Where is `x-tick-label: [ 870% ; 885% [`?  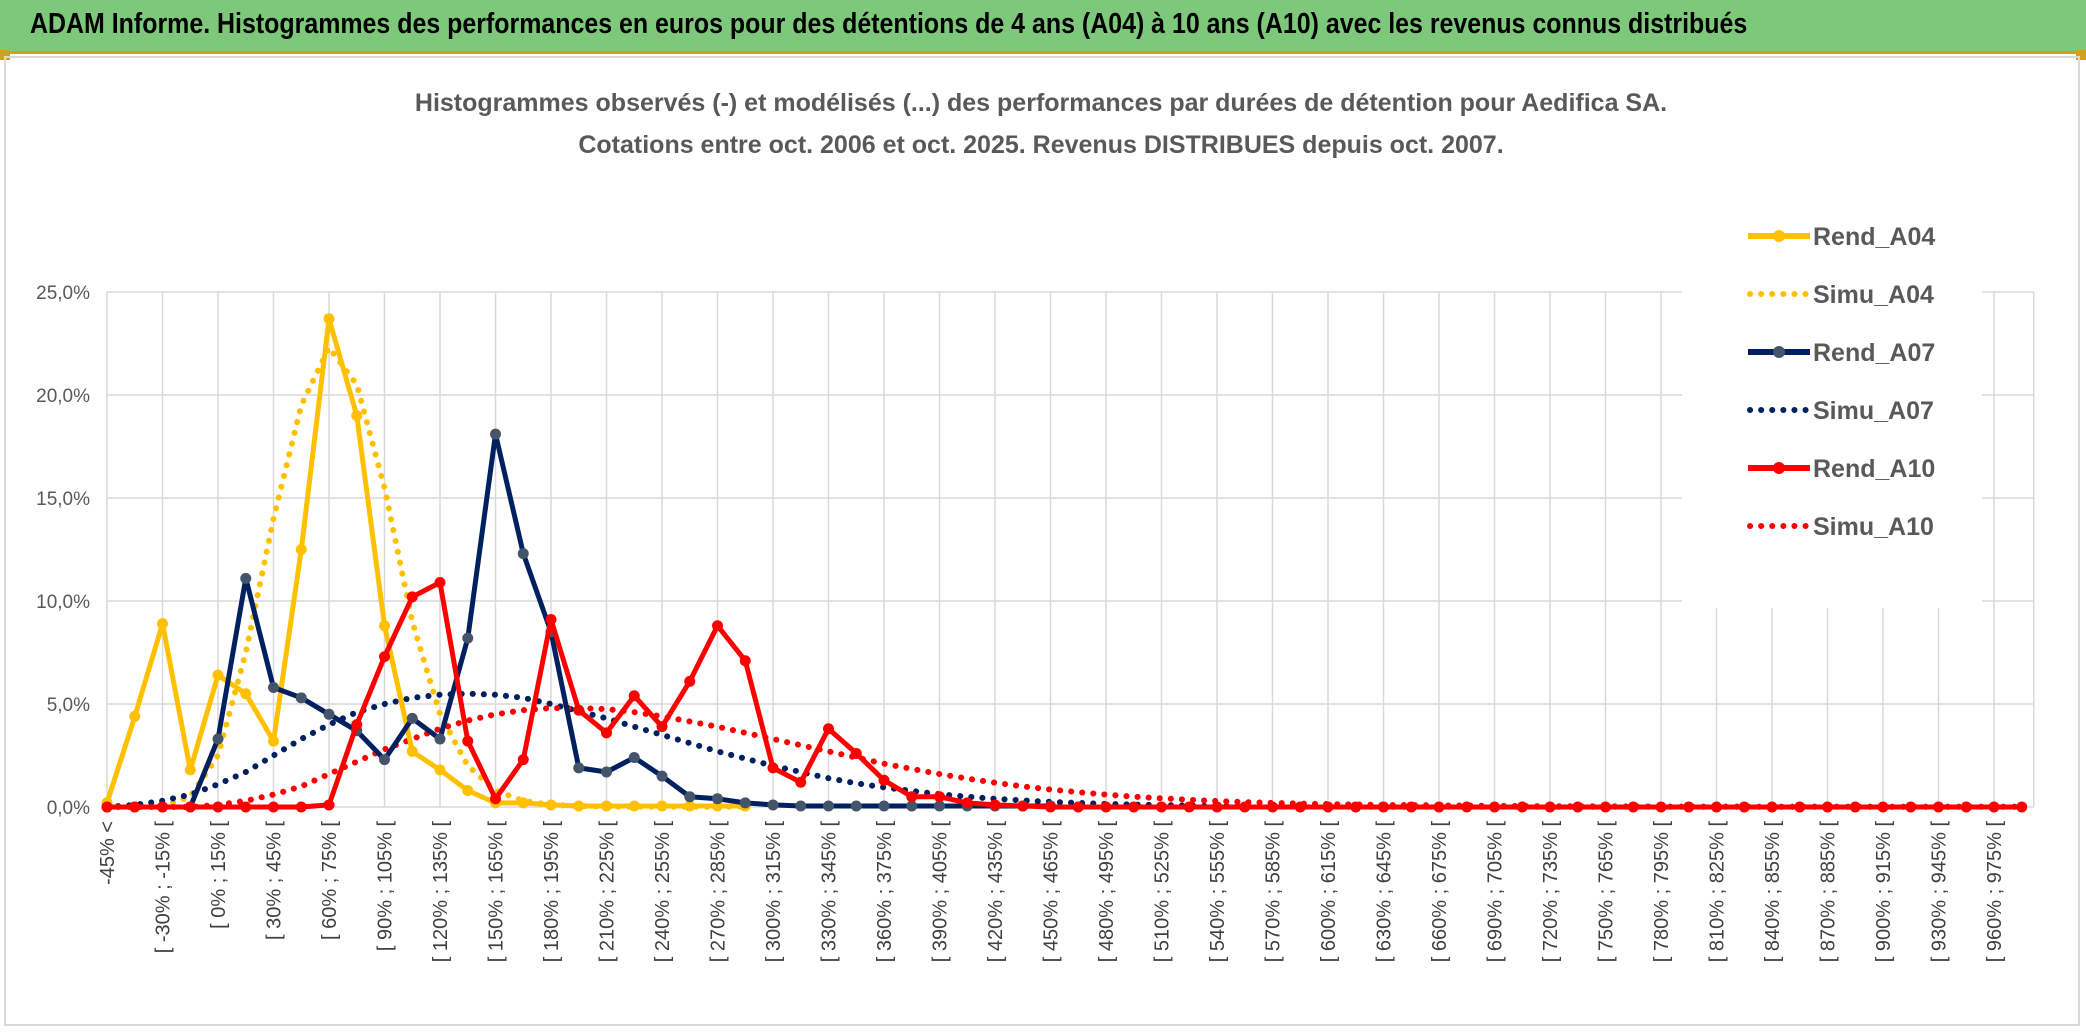
x-tick-label: [ 870% ; 885% [ is located at coordinates (1829, 892).